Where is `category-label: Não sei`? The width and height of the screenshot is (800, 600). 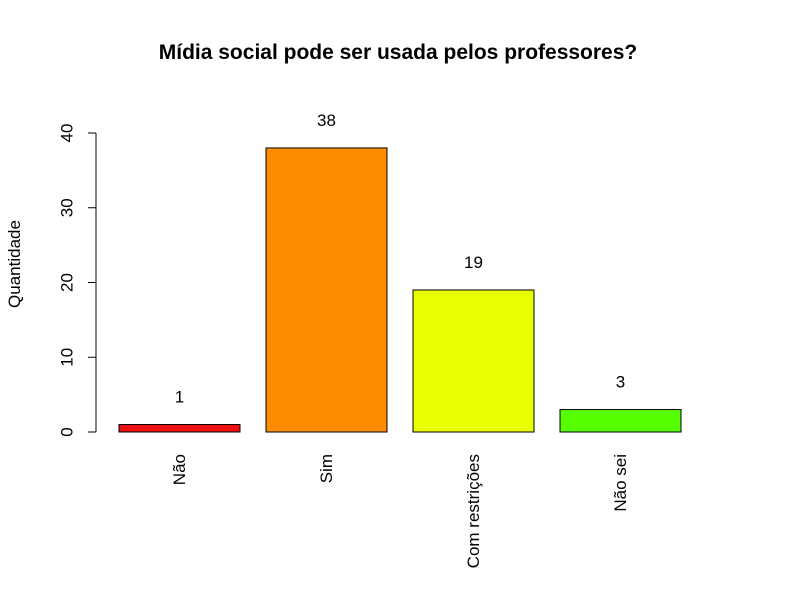 category-label: Não sei is located at coordinates (620, 483).